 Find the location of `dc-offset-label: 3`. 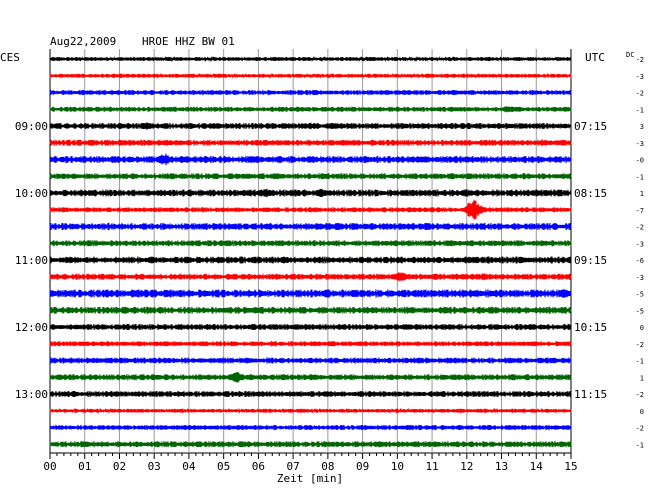

dc-offset-label: 3 is located at coordinates (642, 127).